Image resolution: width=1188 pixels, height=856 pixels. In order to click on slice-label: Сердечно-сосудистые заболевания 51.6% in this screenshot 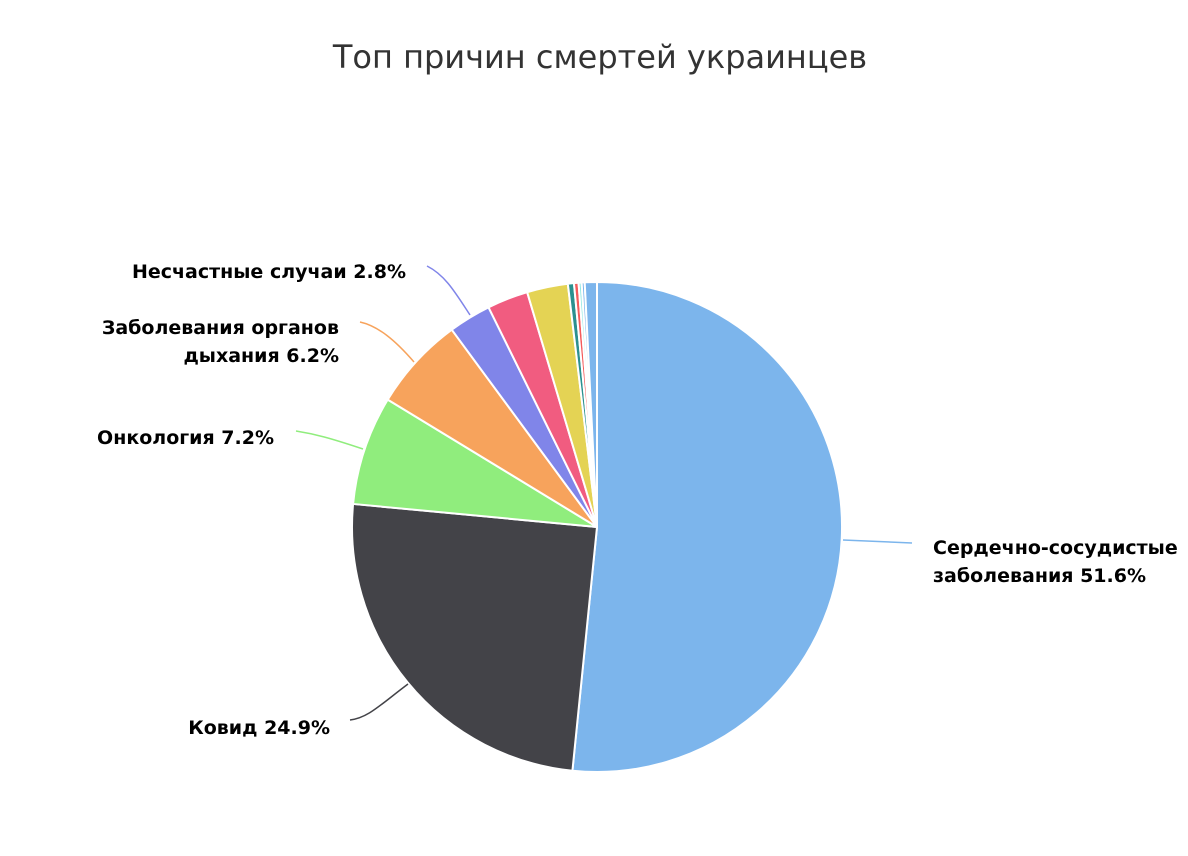, I will do `click(1055, 562)`.